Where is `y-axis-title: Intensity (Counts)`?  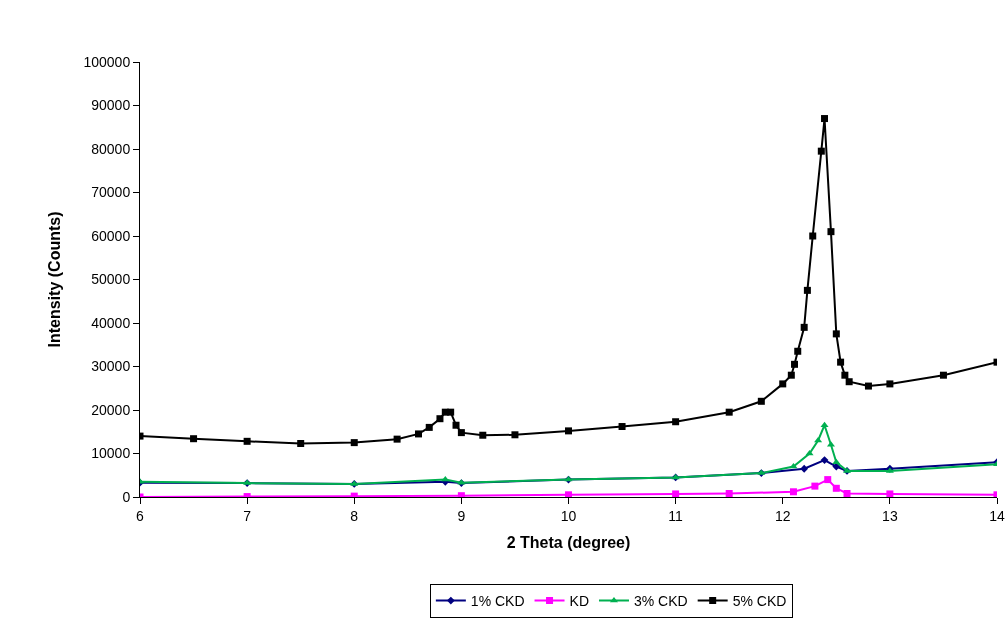 y-axis-title: Intensity (Counts) is located at coordinates (55, 279).